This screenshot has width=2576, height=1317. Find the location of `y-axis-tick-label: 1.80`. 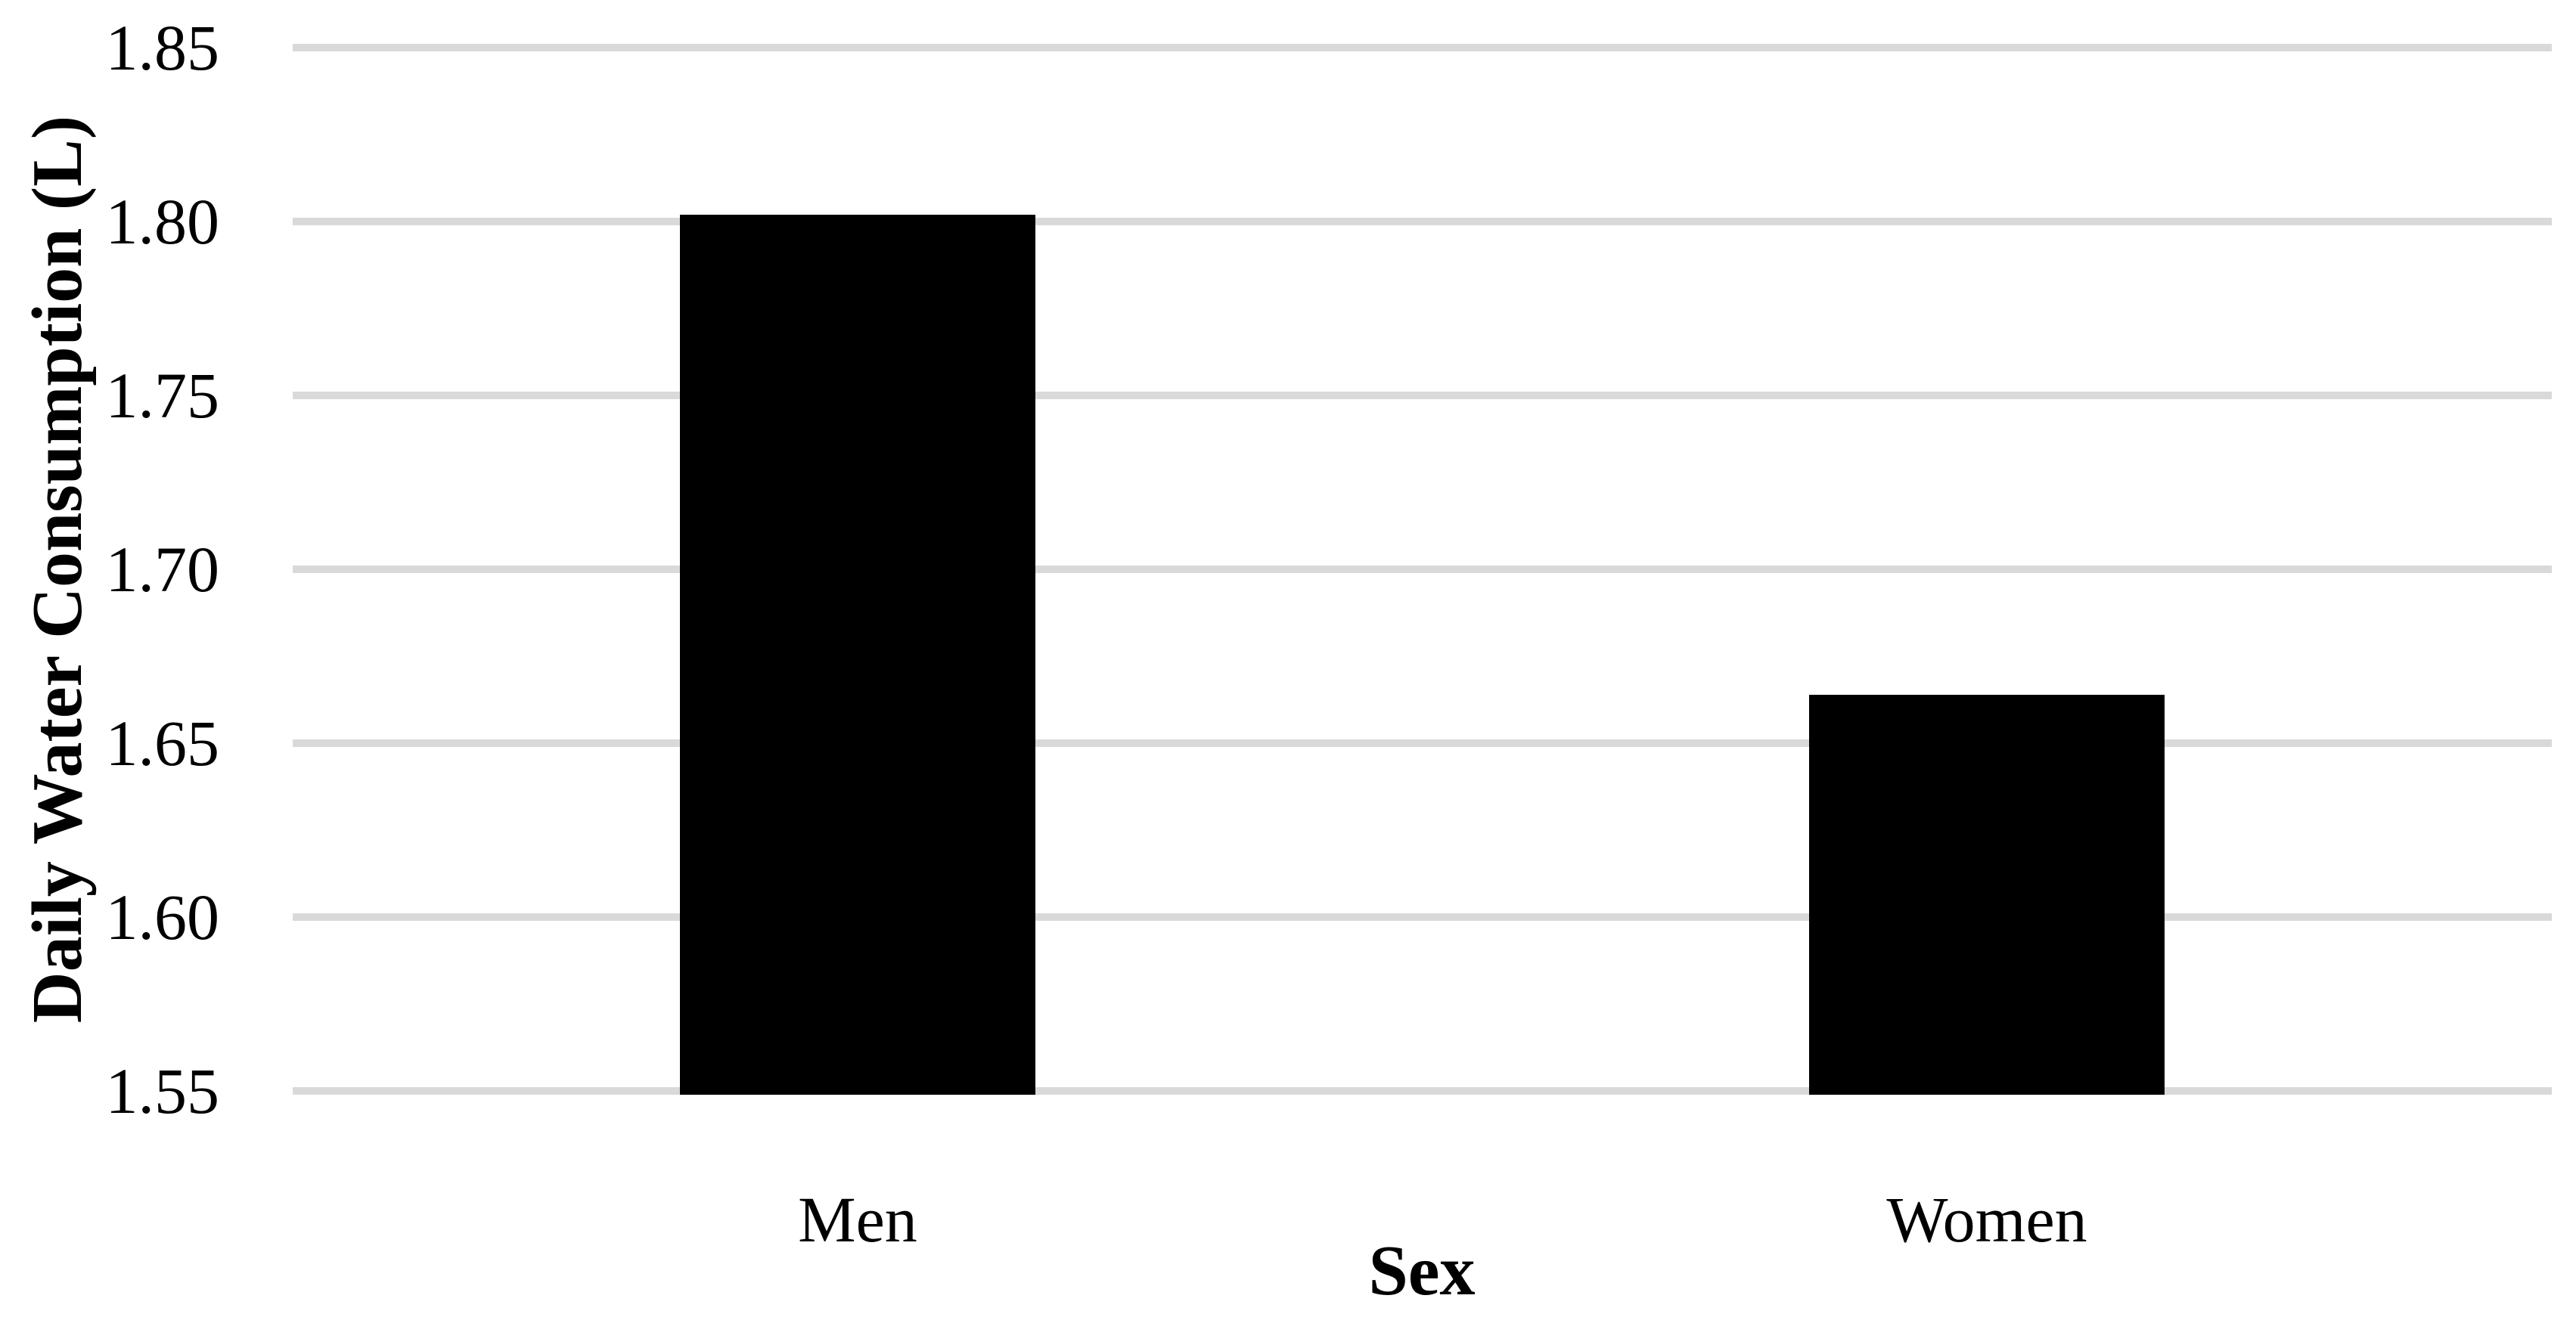

y-axis-tick-label: 1.80 is located at coordinates (162, 222).